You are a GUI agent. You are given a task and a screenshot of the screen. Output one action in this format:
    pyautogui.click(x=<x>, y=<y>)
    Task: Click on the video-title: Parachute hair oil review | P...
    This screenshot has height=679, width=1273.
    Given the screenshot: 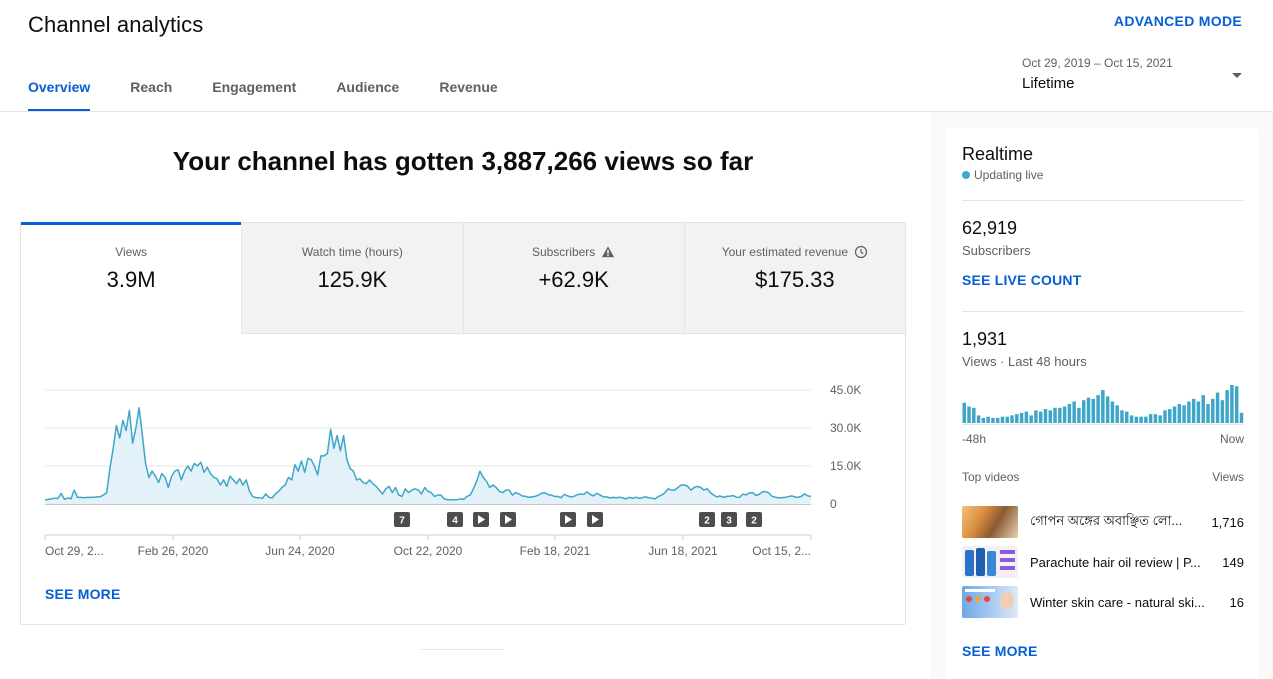 What is the action you would take?
    pyautogui.click(x=1115, y=562)
    